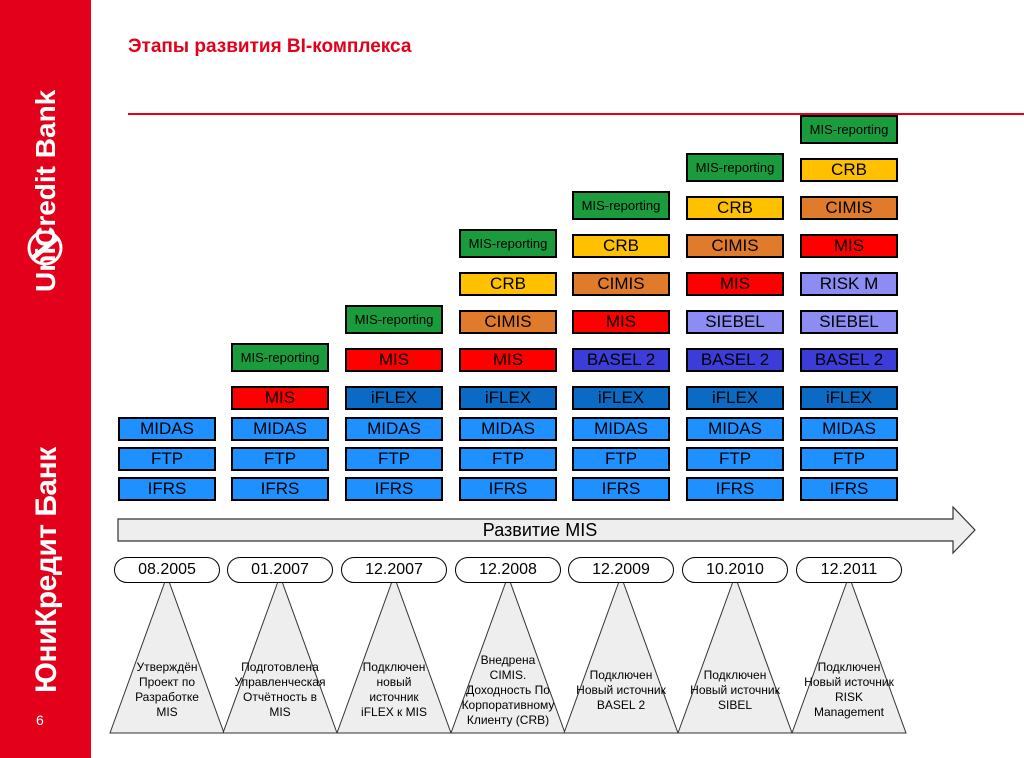 The height and width of the screenshot is (758, 1024). What do you see at coordinates (849, 570) in the screenshot?
I see `milestone-date: 12.2011` at bounding box center [849, 570].